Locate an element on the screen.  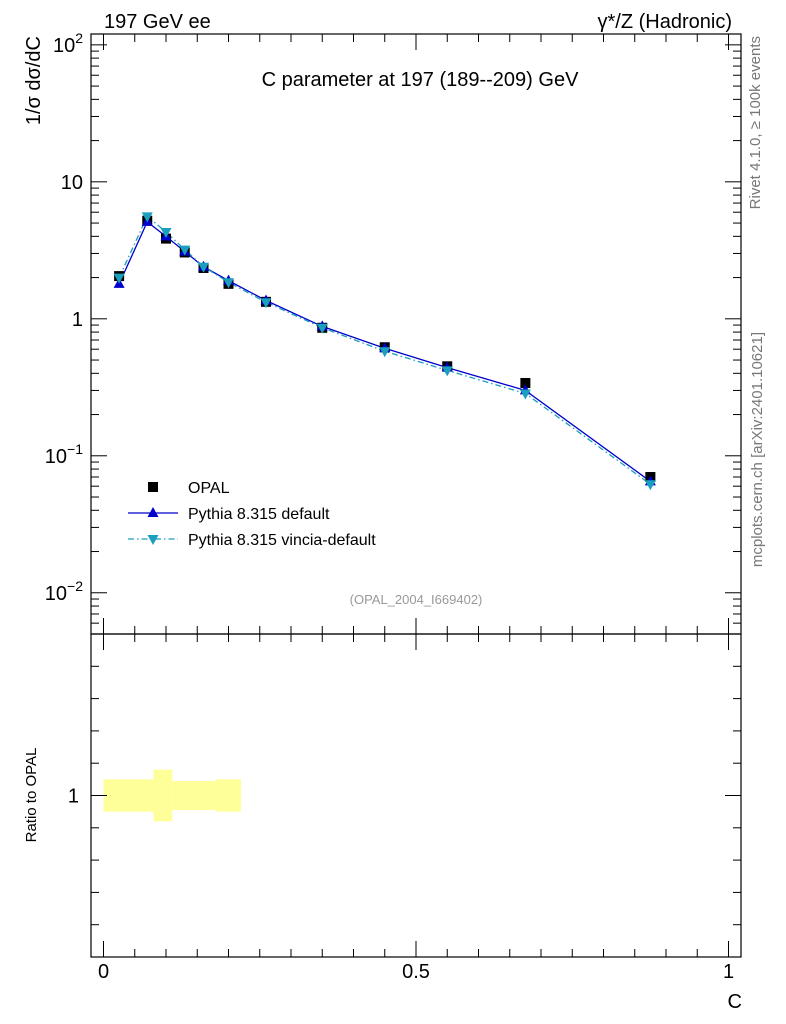
legend-label: OPAL is located at coordinates (209, 488).